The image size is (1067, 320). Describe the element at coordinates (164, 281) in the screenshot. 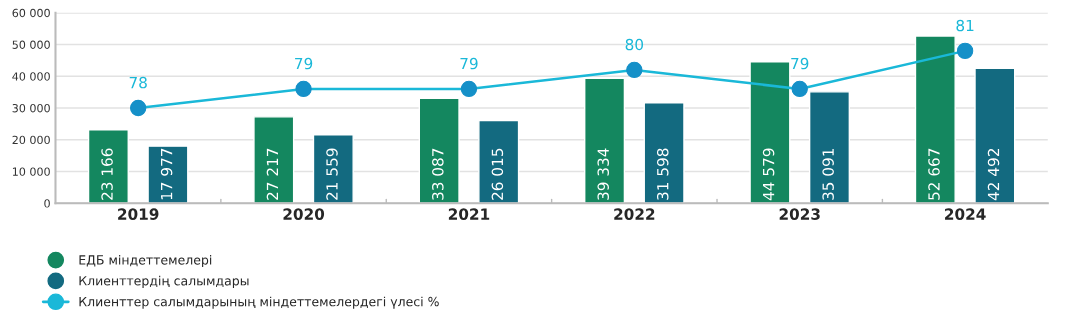

I see `legend-label: Клиенттердің салымдары` at that location.